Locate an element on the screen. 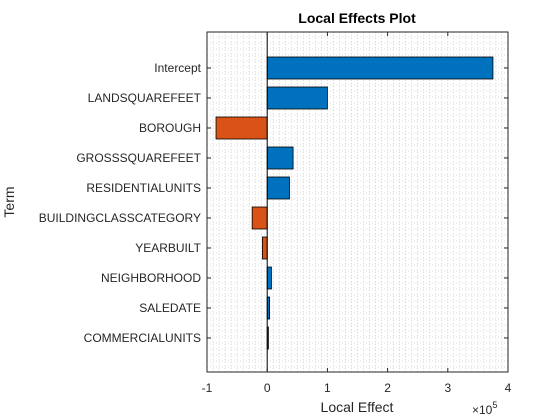 This screenshot has width=560, height=420. x-axis-exponent-base: ×10 is located at coordinates (482, 410).